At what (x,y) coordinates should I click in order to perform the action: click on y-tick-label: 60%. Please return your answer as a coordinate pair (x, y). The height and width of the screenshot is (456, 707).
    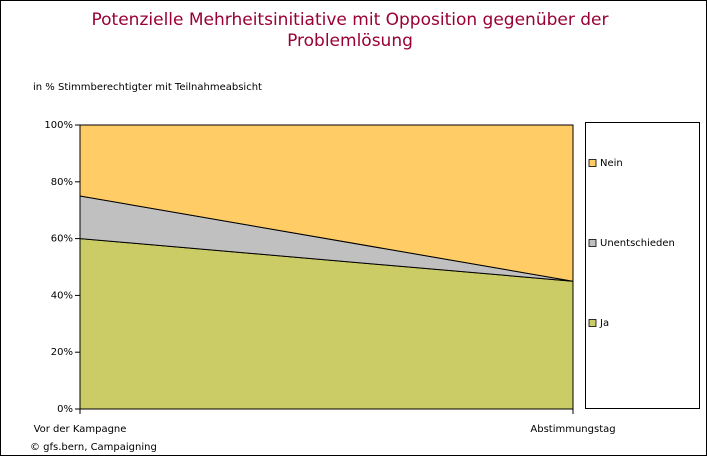
    Looking at the image, I should click on (62, 239).